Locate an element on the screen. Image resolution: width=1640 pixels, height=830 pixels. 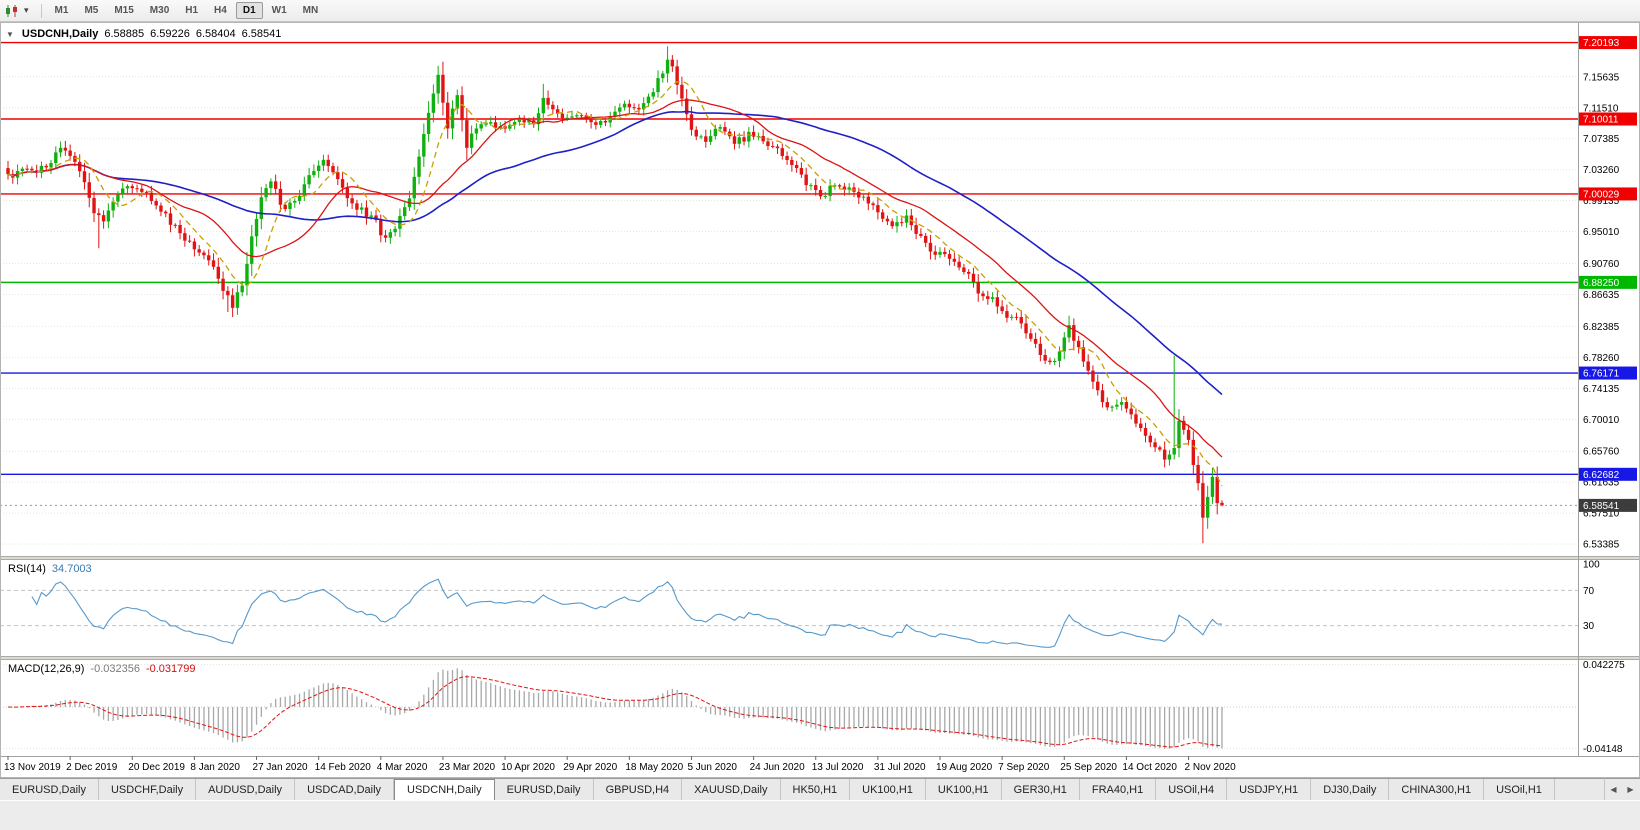
svg-text: 20 Dec 2019 is located at coordinates (156, 767).